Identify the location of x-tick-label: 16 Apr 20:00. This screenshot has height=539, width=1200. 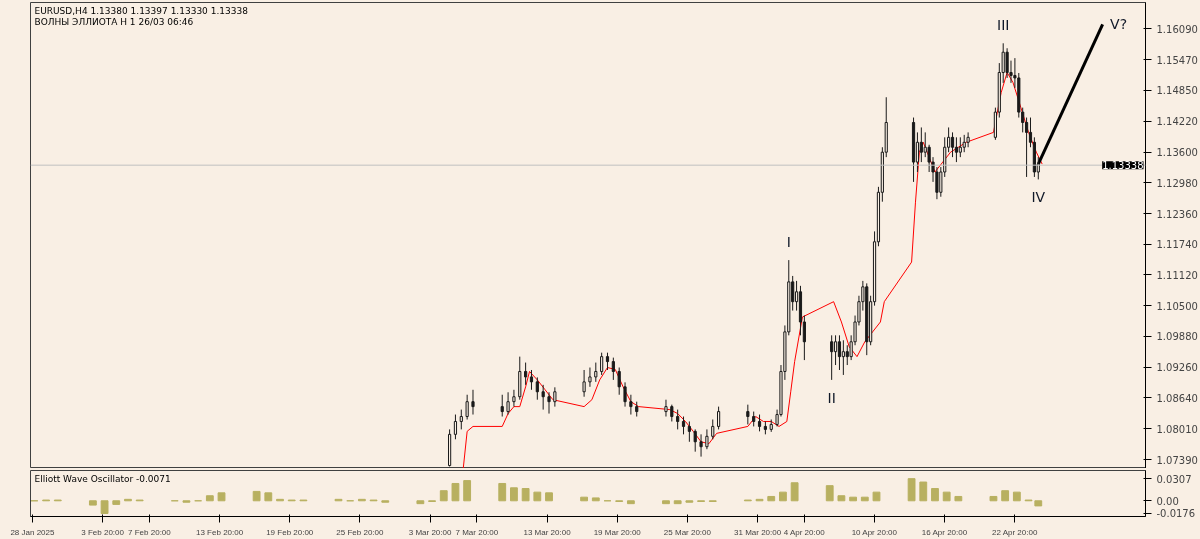
(944, 532).